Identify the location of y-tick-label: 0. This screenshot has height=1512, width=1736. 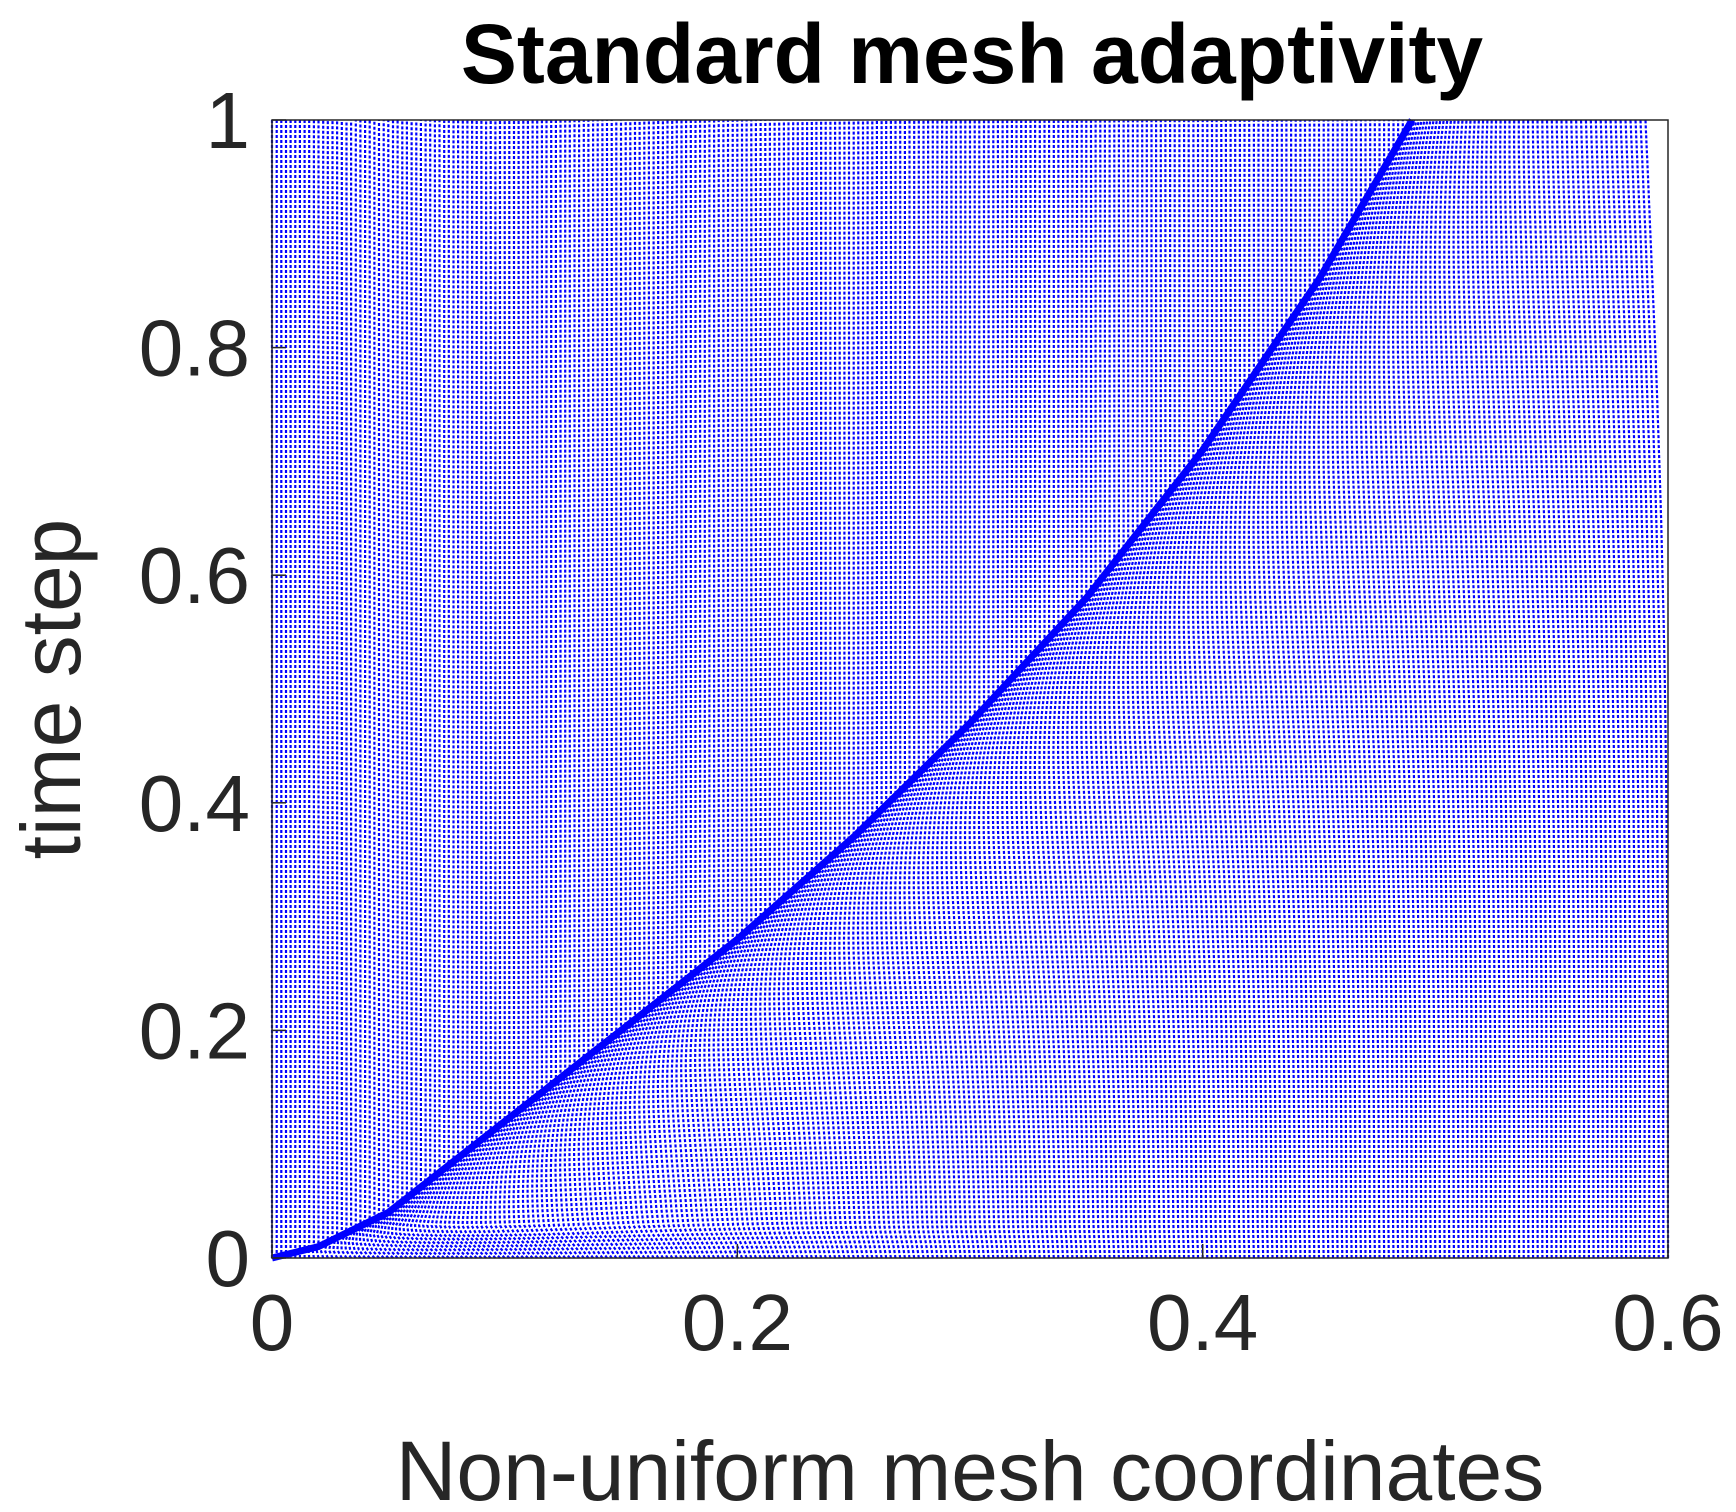
(228, 1258).